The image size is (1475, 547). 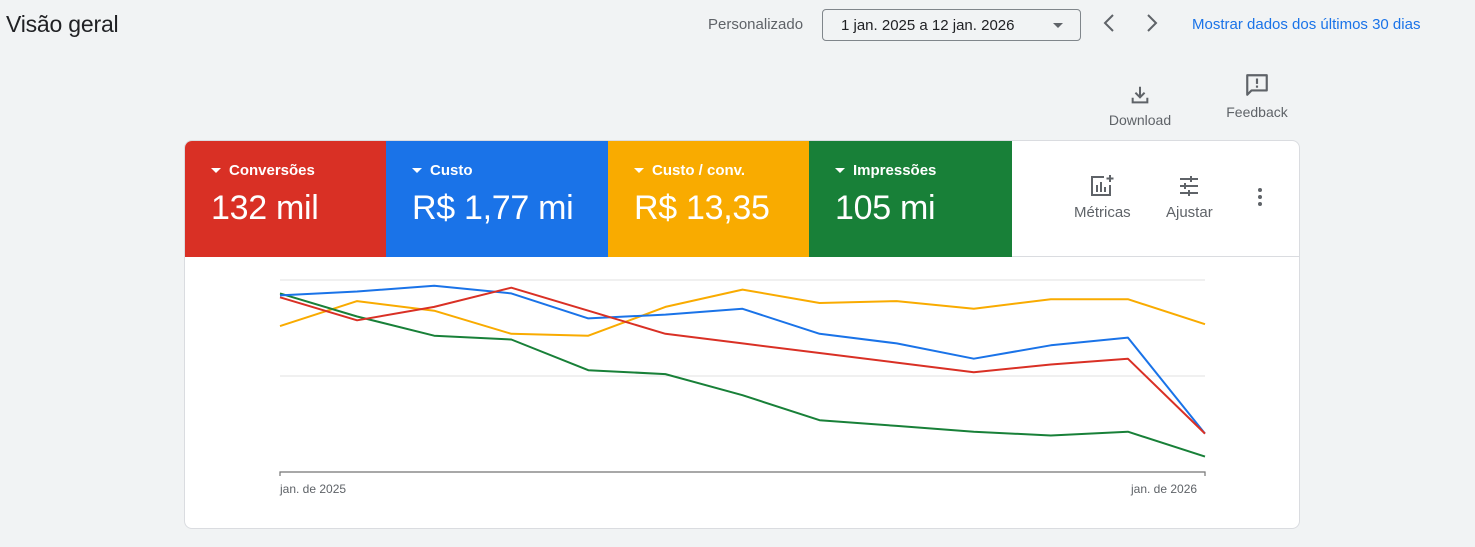 I want to click on previous-period-button, so click(x=1109, y=23).